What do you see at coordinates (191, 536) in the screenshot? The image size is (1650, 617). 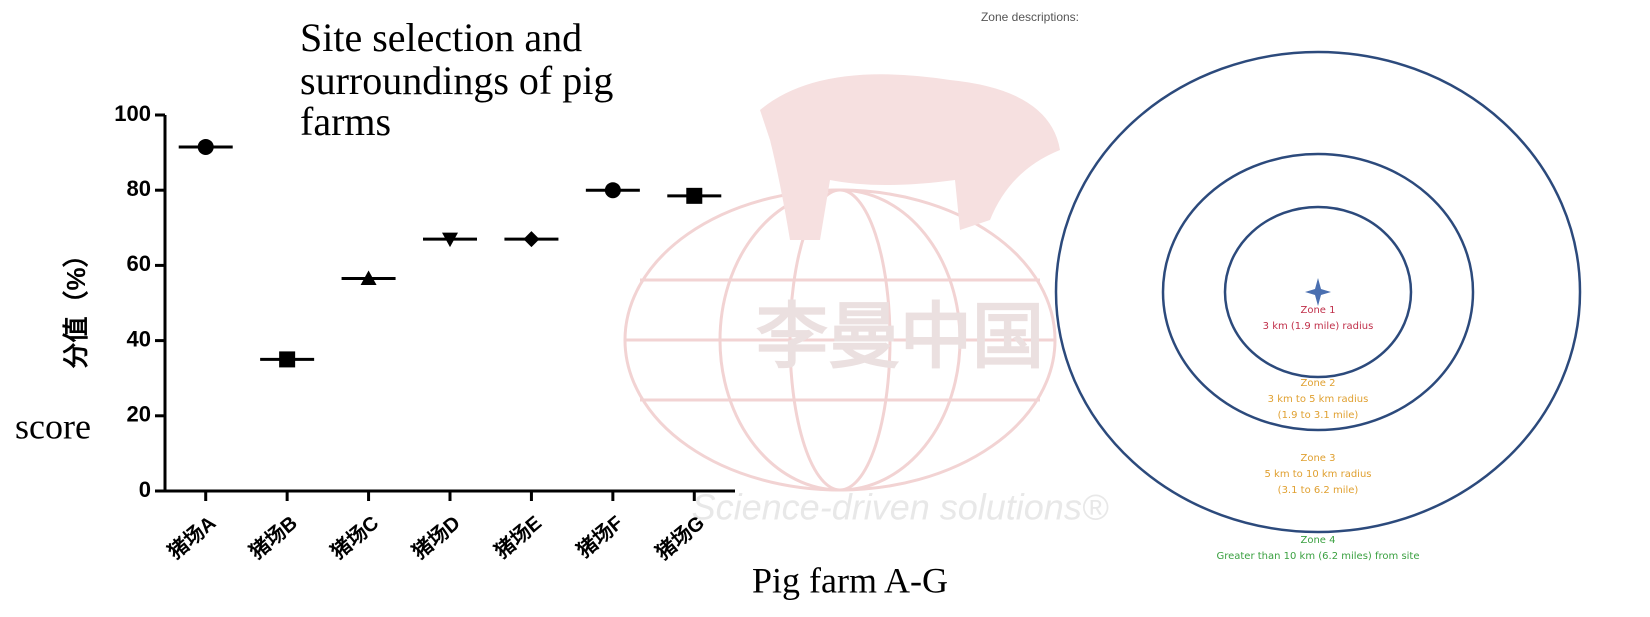 I see `x-tick-label: 猪场A` at bounding box center [191, 536].